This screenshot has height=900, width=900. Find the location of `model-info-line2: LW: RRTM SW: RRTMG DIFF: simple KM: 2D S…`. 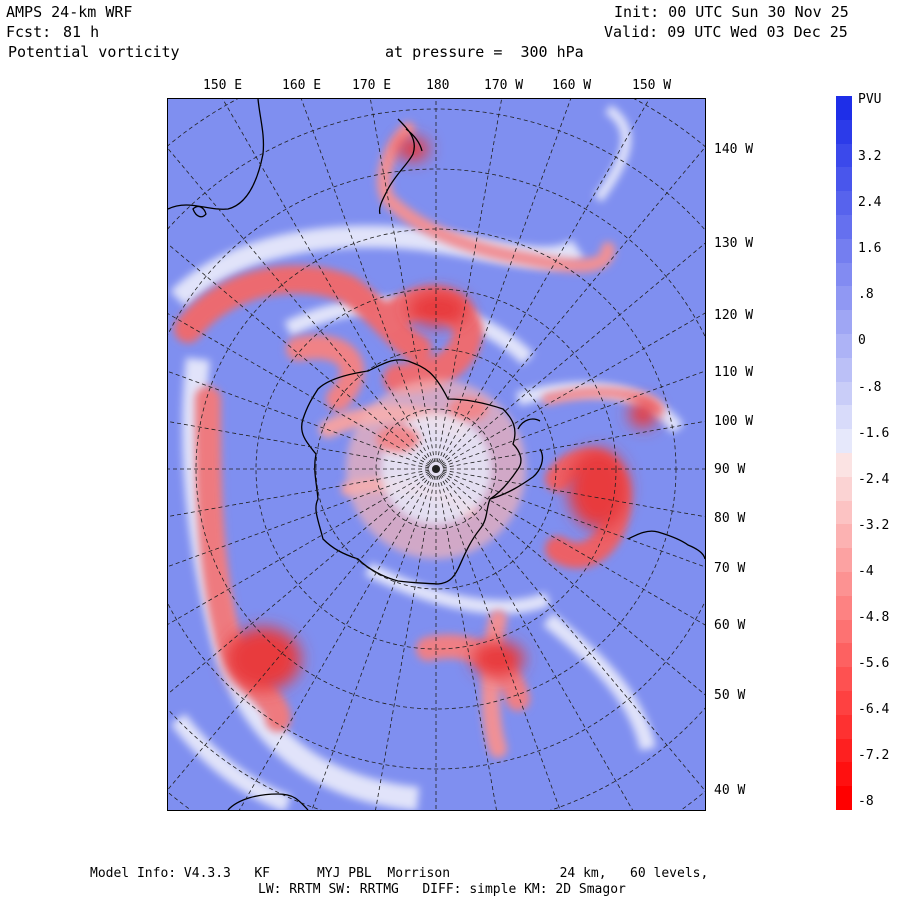

model-info-line2: LW: RRTM SW: RRTMG DIFF: simple KM: 2D S… is located at coordinates (442, 889).